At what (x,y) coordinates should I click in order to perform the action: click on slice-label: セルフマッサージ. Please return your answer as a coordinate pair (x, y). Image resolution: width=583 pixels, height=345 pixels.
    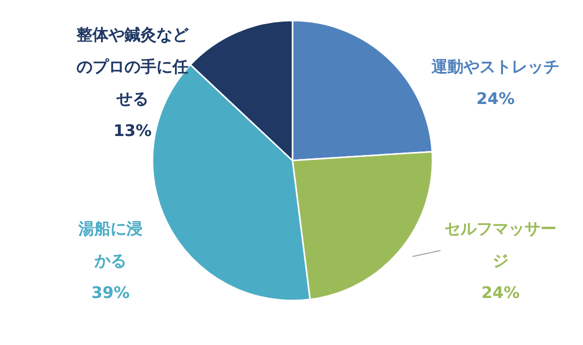
    Looking at the image, I should click on (500, 244).